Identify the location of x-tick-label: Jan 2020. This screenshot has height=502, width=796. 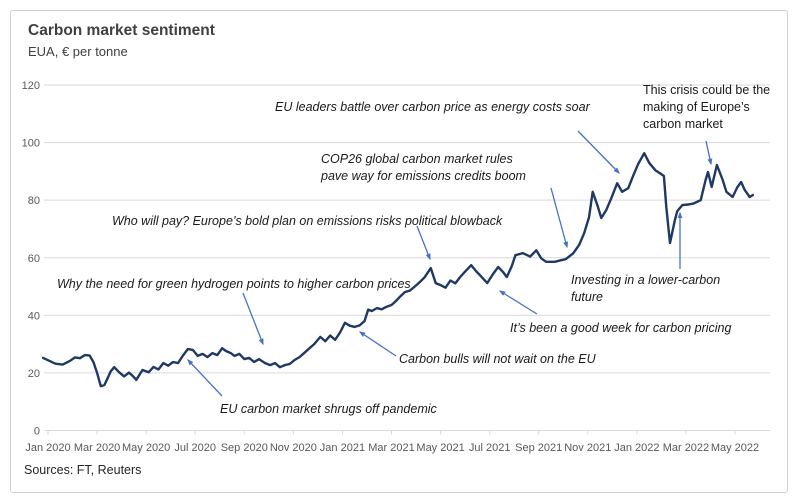
(47, 448).